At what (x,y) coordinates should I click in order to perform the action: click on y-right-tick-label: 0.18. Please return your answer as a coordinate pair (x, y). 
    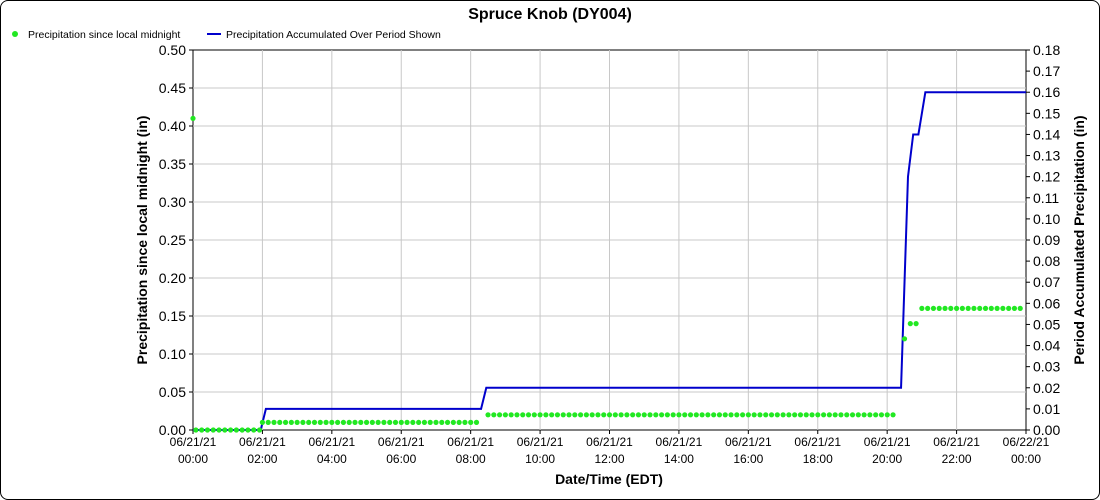
    Looking at the image, I should click on (1046, 50).